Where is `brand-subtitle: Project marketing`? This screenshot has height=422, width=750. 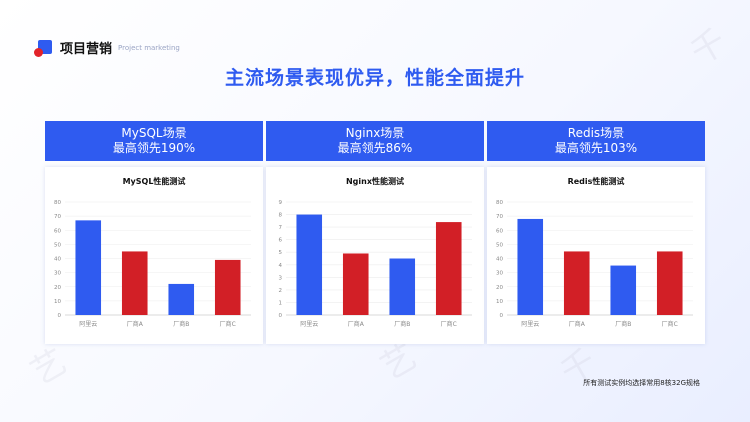
brand-subtitle: Project marketing is located at coordinates (149, 47).